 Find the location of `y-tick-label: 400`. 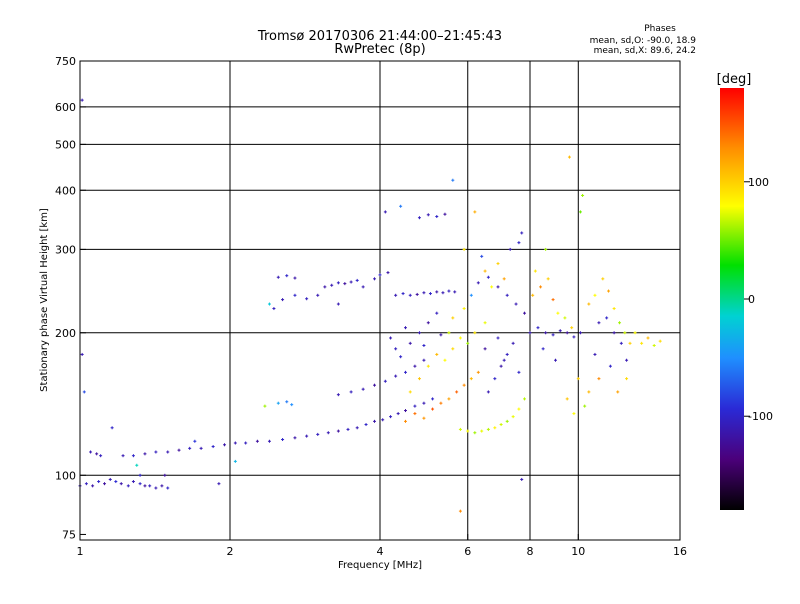

y-tick-label: 400 is located at coordinates (65, 190).